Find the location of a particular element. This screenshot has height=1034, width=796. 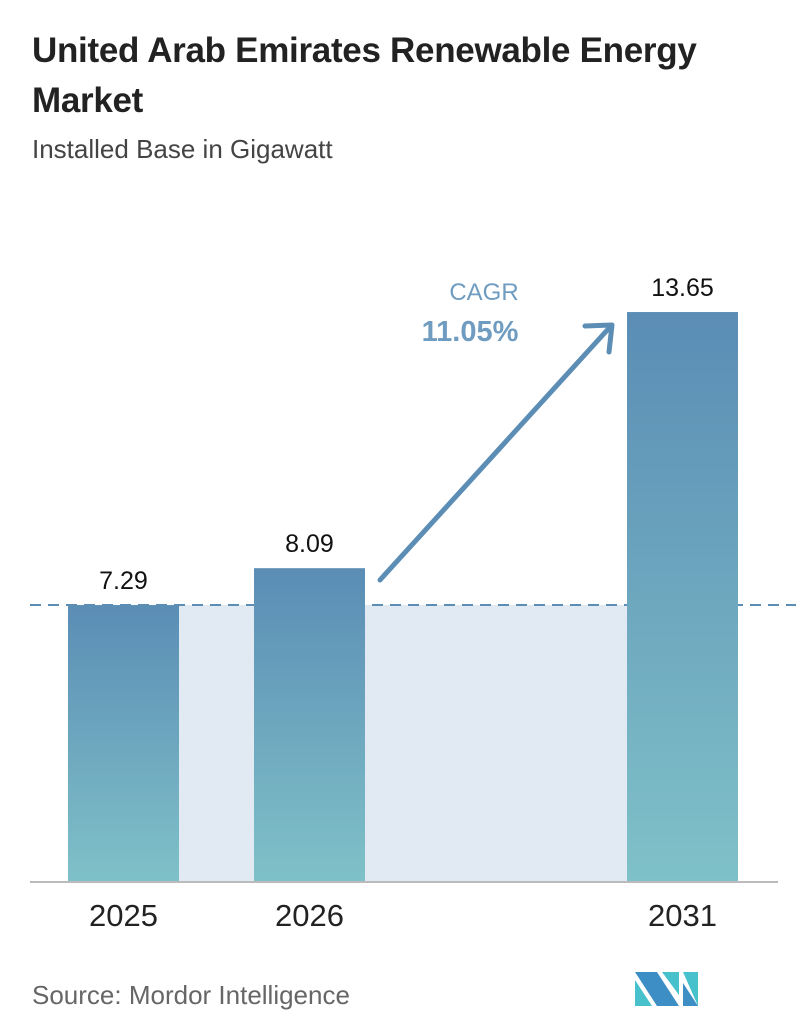

x-tick-label-2026: 2026 is located at coordinates (309, 915).